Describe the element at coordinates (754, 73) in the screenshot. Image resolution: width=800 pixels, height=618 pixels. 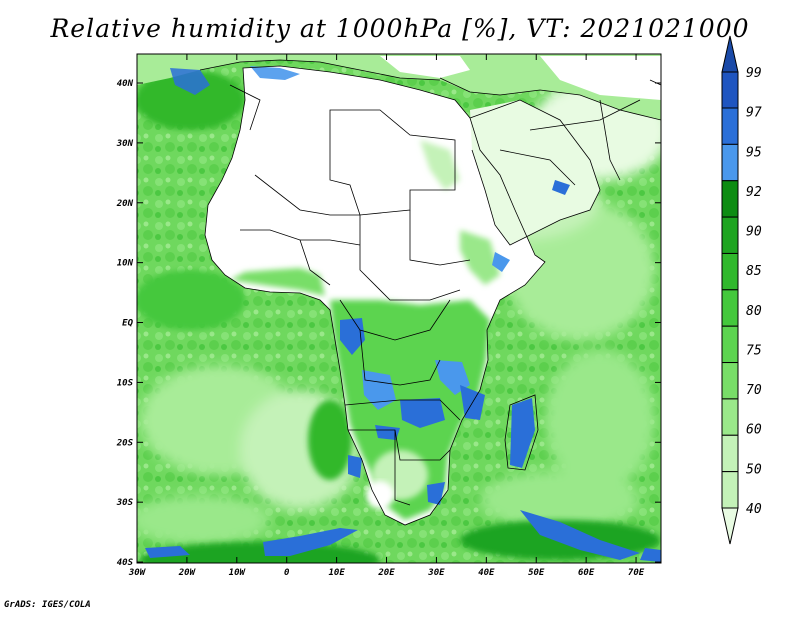
I see `colorbar-level-label: 99` at that location.